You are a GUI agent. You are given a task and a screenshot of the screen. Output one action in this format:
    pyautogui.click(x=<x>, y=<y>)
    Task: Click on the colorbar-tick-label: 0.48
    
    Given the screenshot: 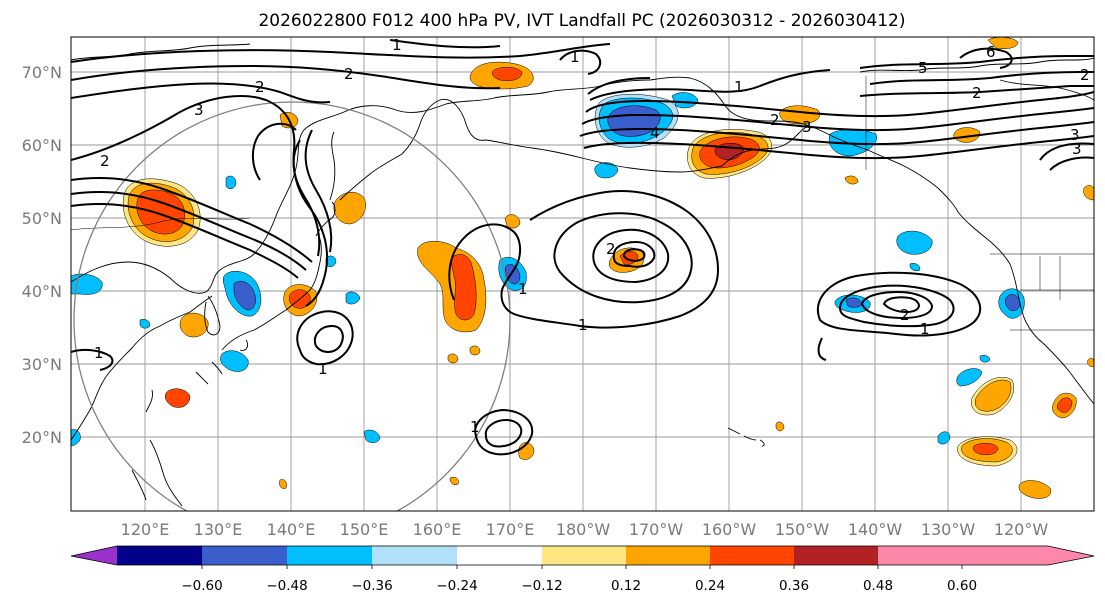 What is the action you would take?
    pyautogui.click(x=878, y=586)
    